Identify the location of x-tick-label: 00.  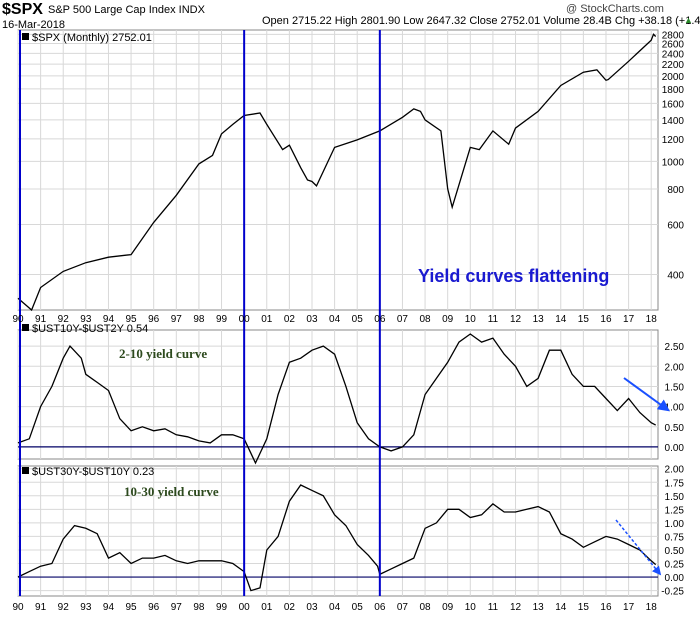
(245, 607).